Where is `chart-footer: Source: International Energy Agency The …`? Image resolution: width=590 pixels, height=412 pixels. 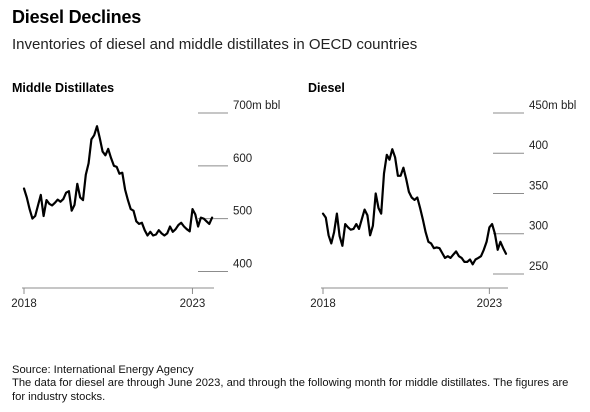
chart-footer: Source: International Energy Agency The … is located at coordinates (297, 384).